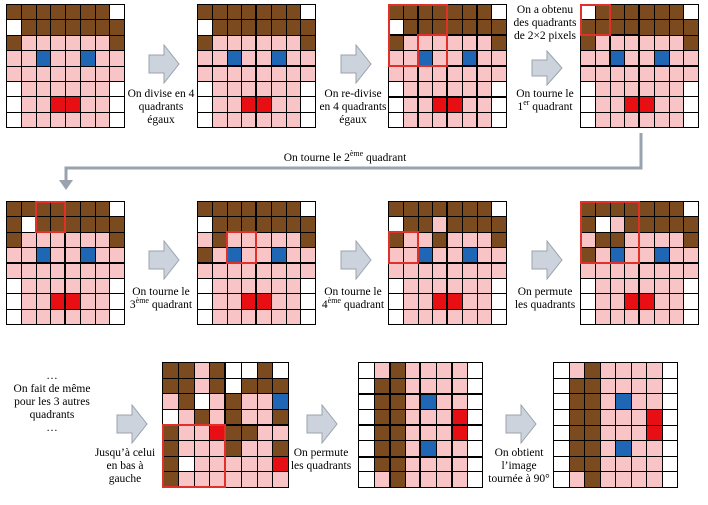 Image resolution: width=708 pixels, height=505 pixels. What do you see at coordinates (321, 459) in the screenshot?
I see `caption-permute-2: On permute les quadrants` at bounding box center [321, 459].